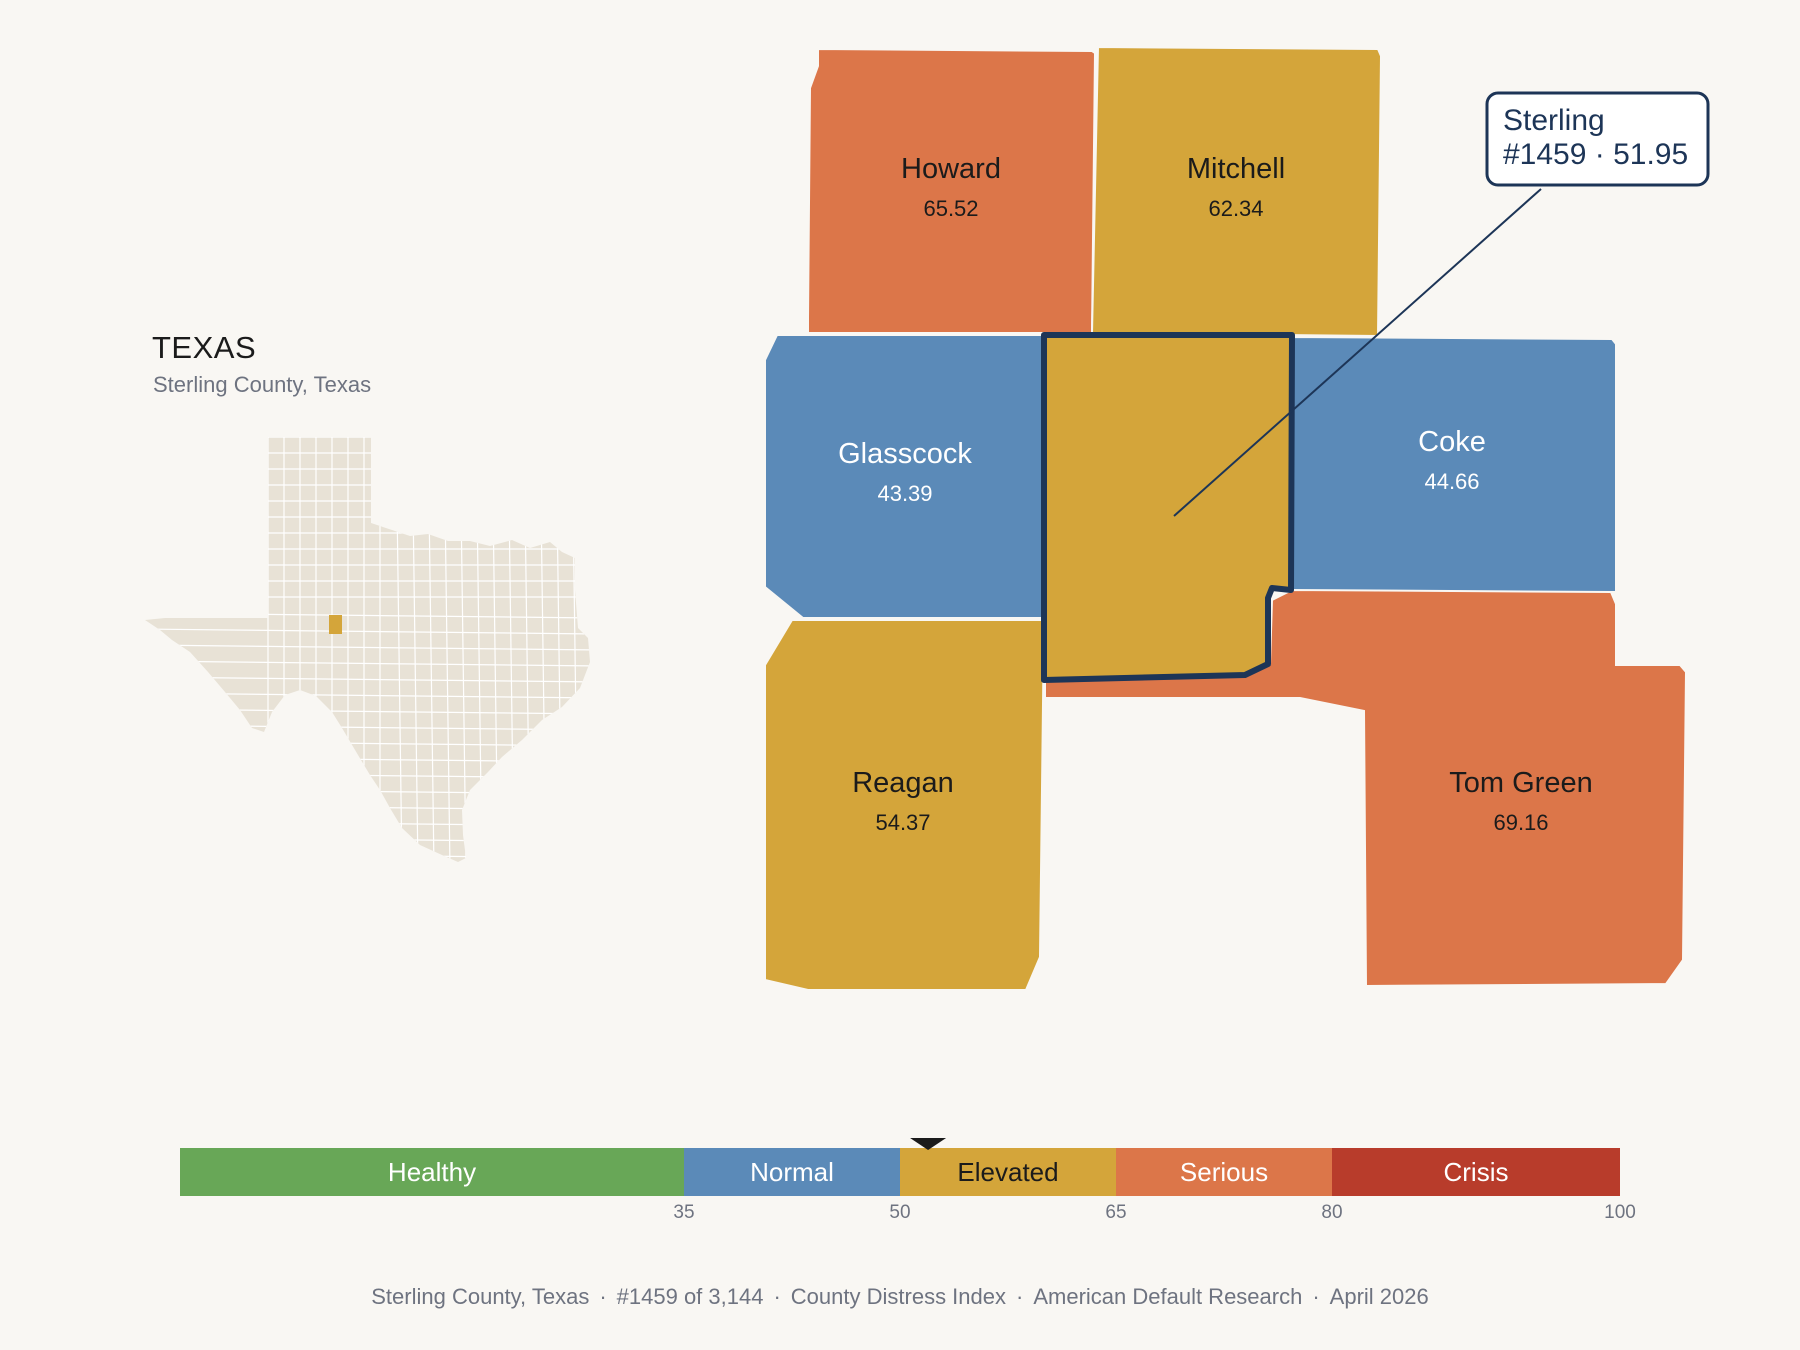 The height and width of the screenshot is (1350, 1800). What do you see at coordinates (951, 187) in the screenshot?
I see `label-howard: Howard 65.52` at bounding box center [951, 187].